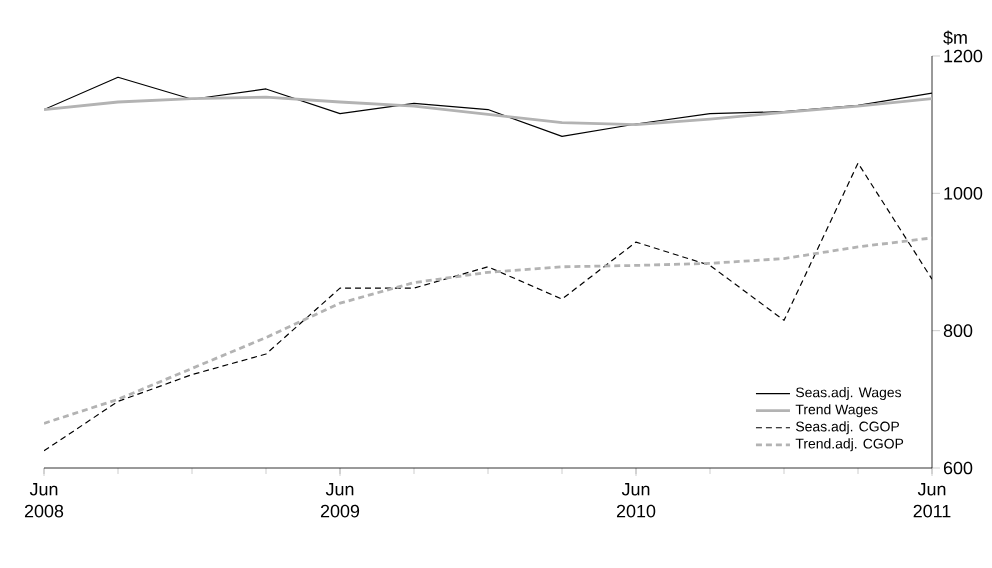  Describe the element at coordinates (963, 56) in the screenshot. I see `y-tick-label: 1200` at that location.